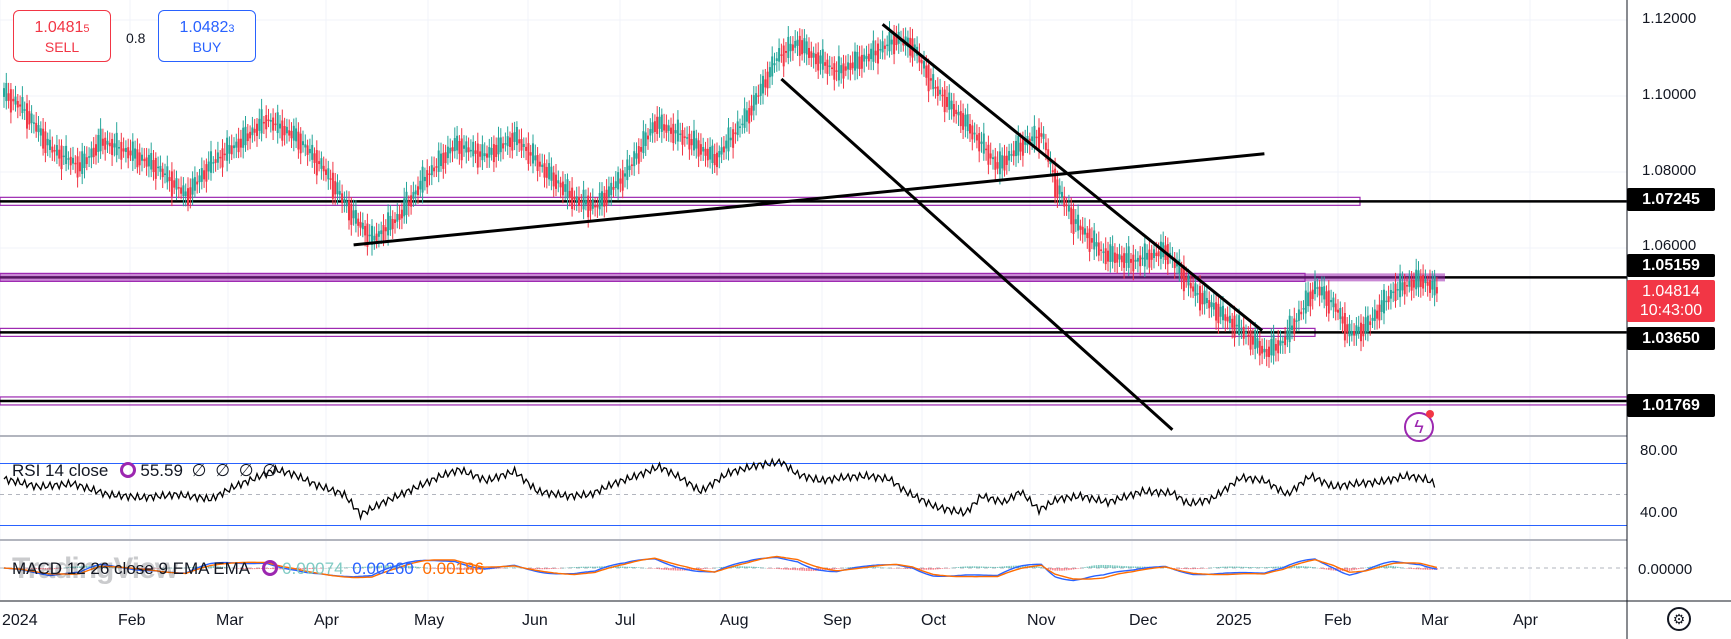 The width and height of the screenshot is (1731, 639). What do you see at coordinates (62, 36) in the screenshot?
I see `sell-button: 1.04815 SELL` at bounding box center [62, 36].